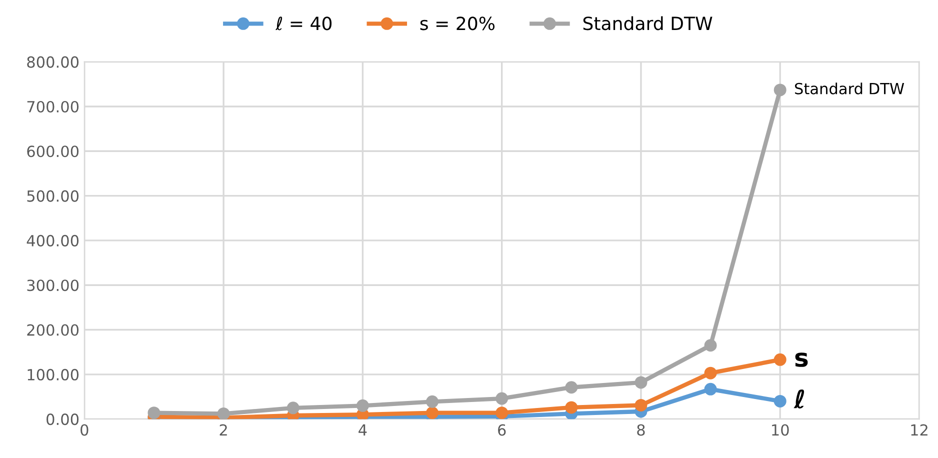 This screenshot has height=458, width=938. I want to click on x-tick-label: 0, so click(84, 430).